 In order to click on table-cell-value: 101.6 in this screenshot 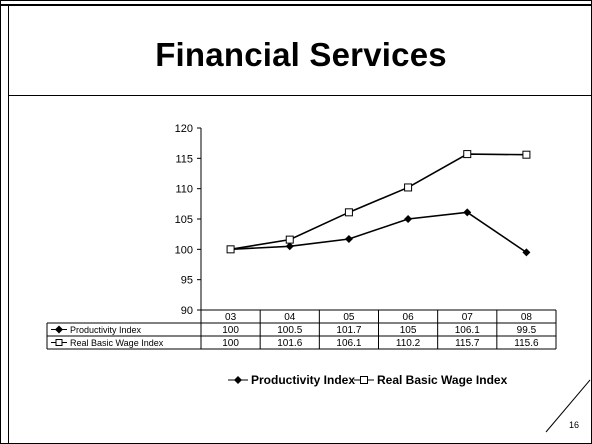, I will do `click(289, 343)`.